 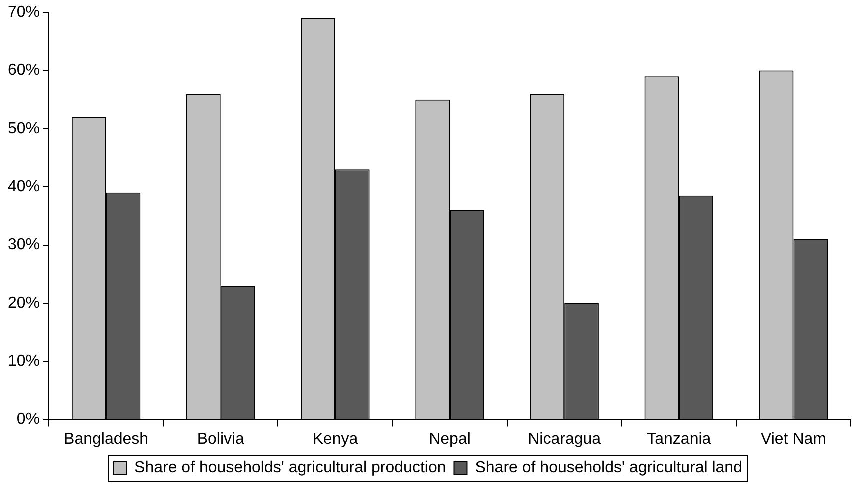 What do you see at coordinates (24, 245) in the screenshot?
I see `y-tick-label: 30%` at bounding box center [24, 245].